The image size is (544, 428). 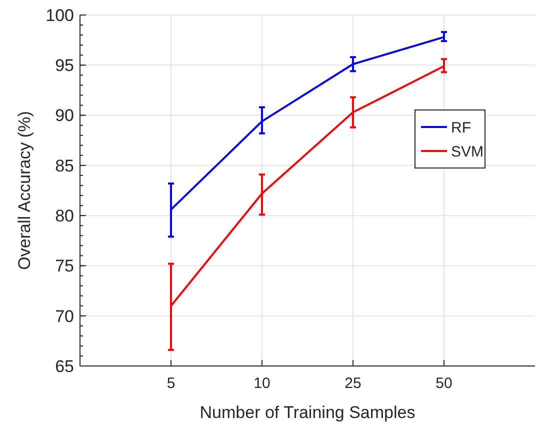 I want to click on x-tick-label: 10, so click(x=262, y=383).